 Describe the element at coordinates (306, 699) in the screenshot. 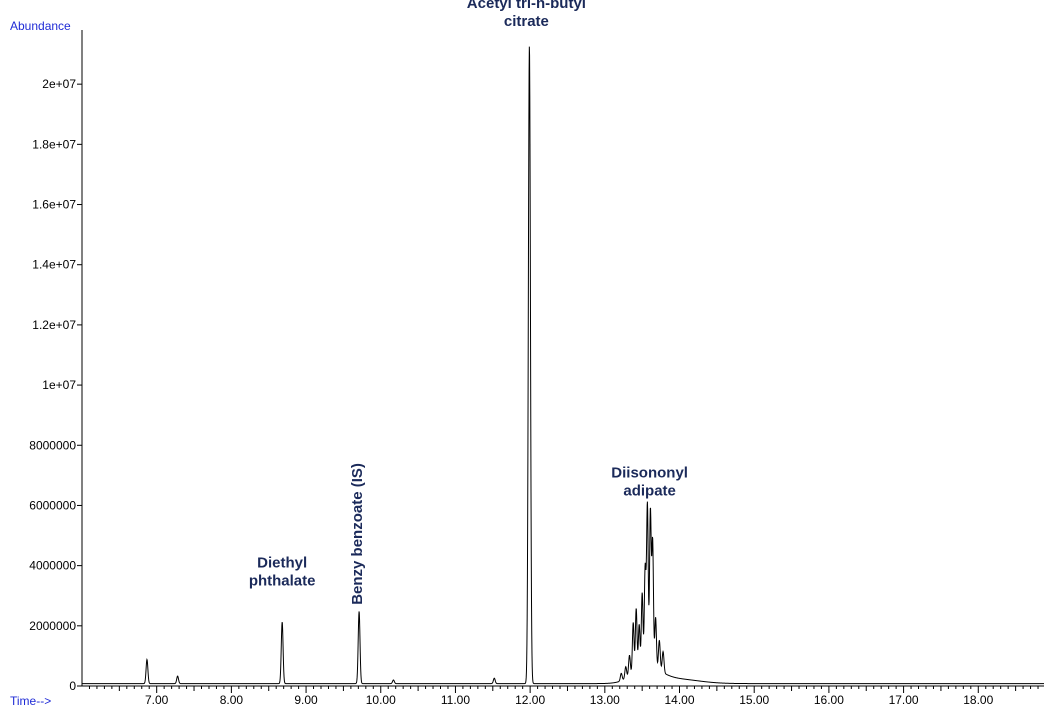

I see `x-tick-label: 9.00` at that location.